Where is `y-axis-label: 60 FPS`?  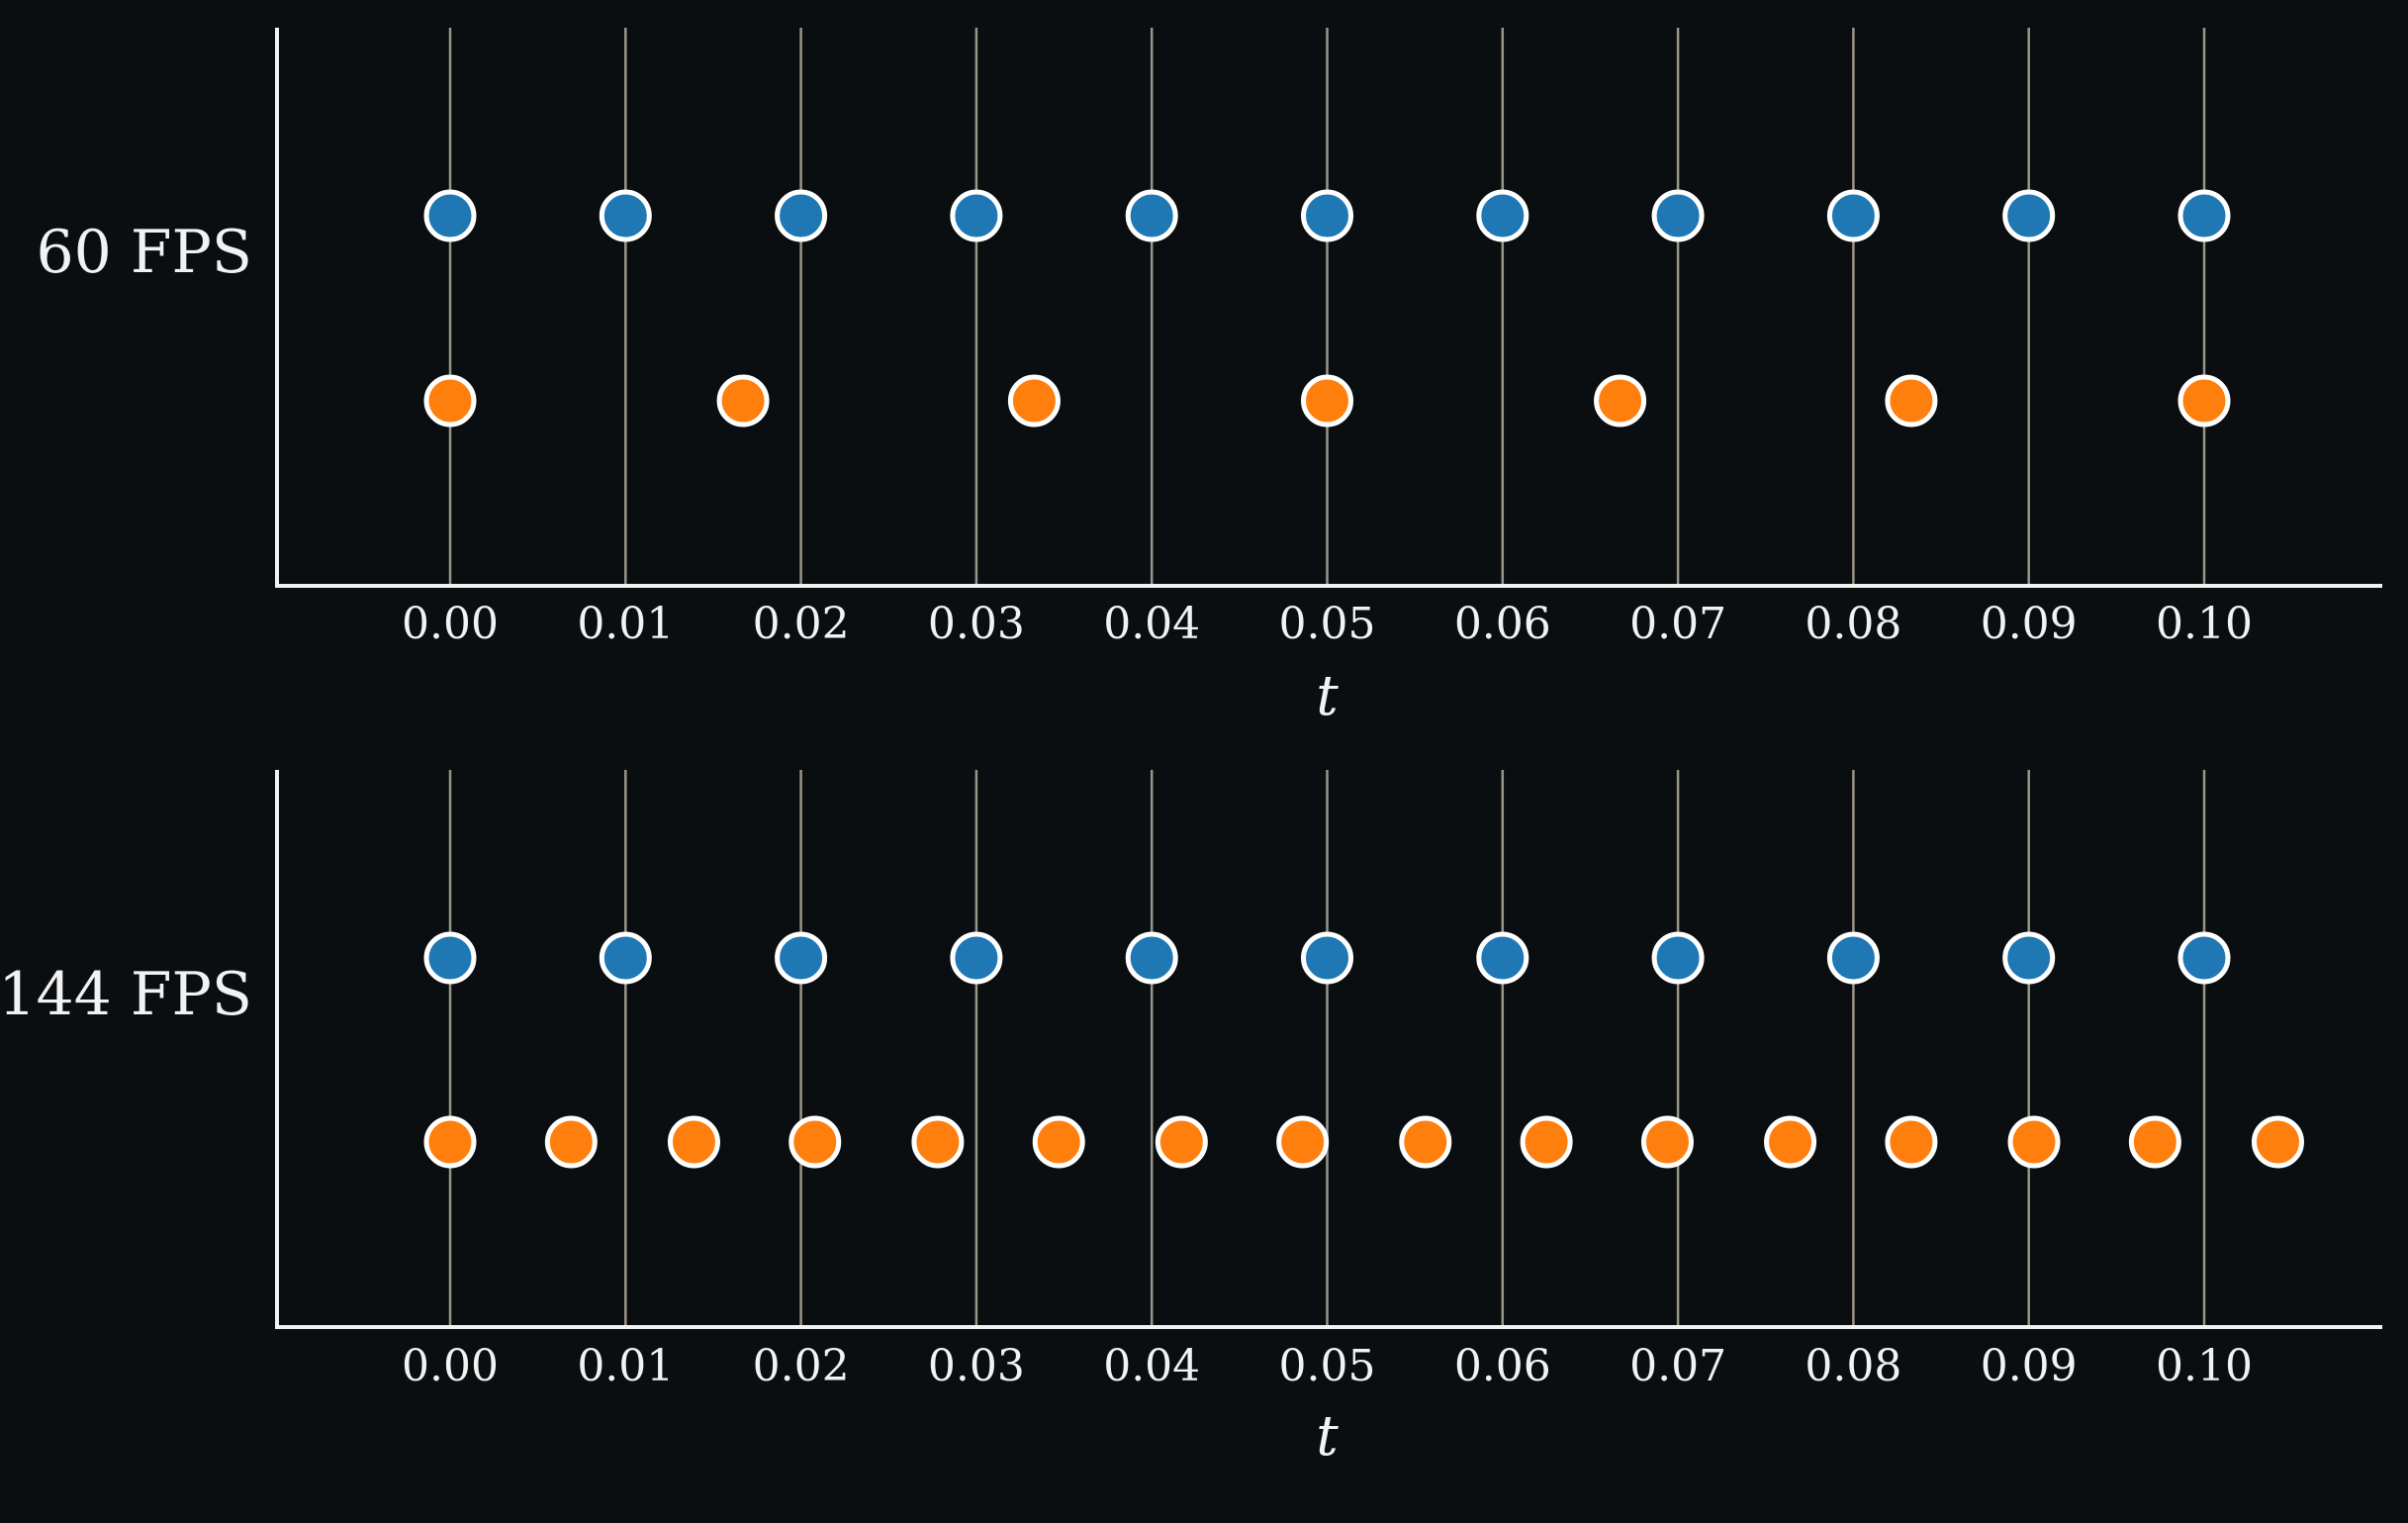
y-axis-label: 60 FPS is located at coordinates (144, 253).